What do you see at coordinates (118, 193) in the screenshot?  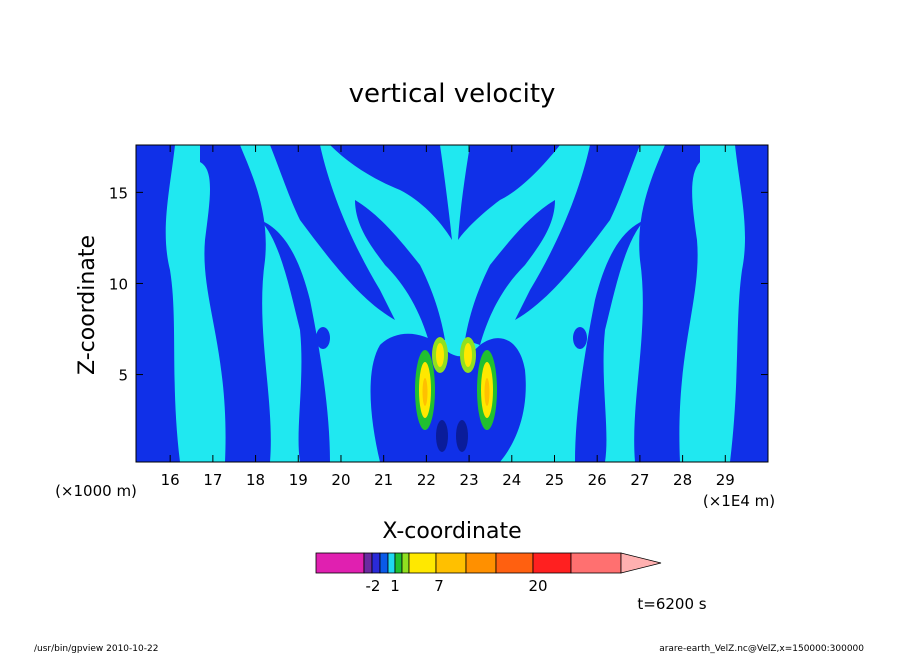 I see `y-tick-label: 15` at bounding box center [118, 193].